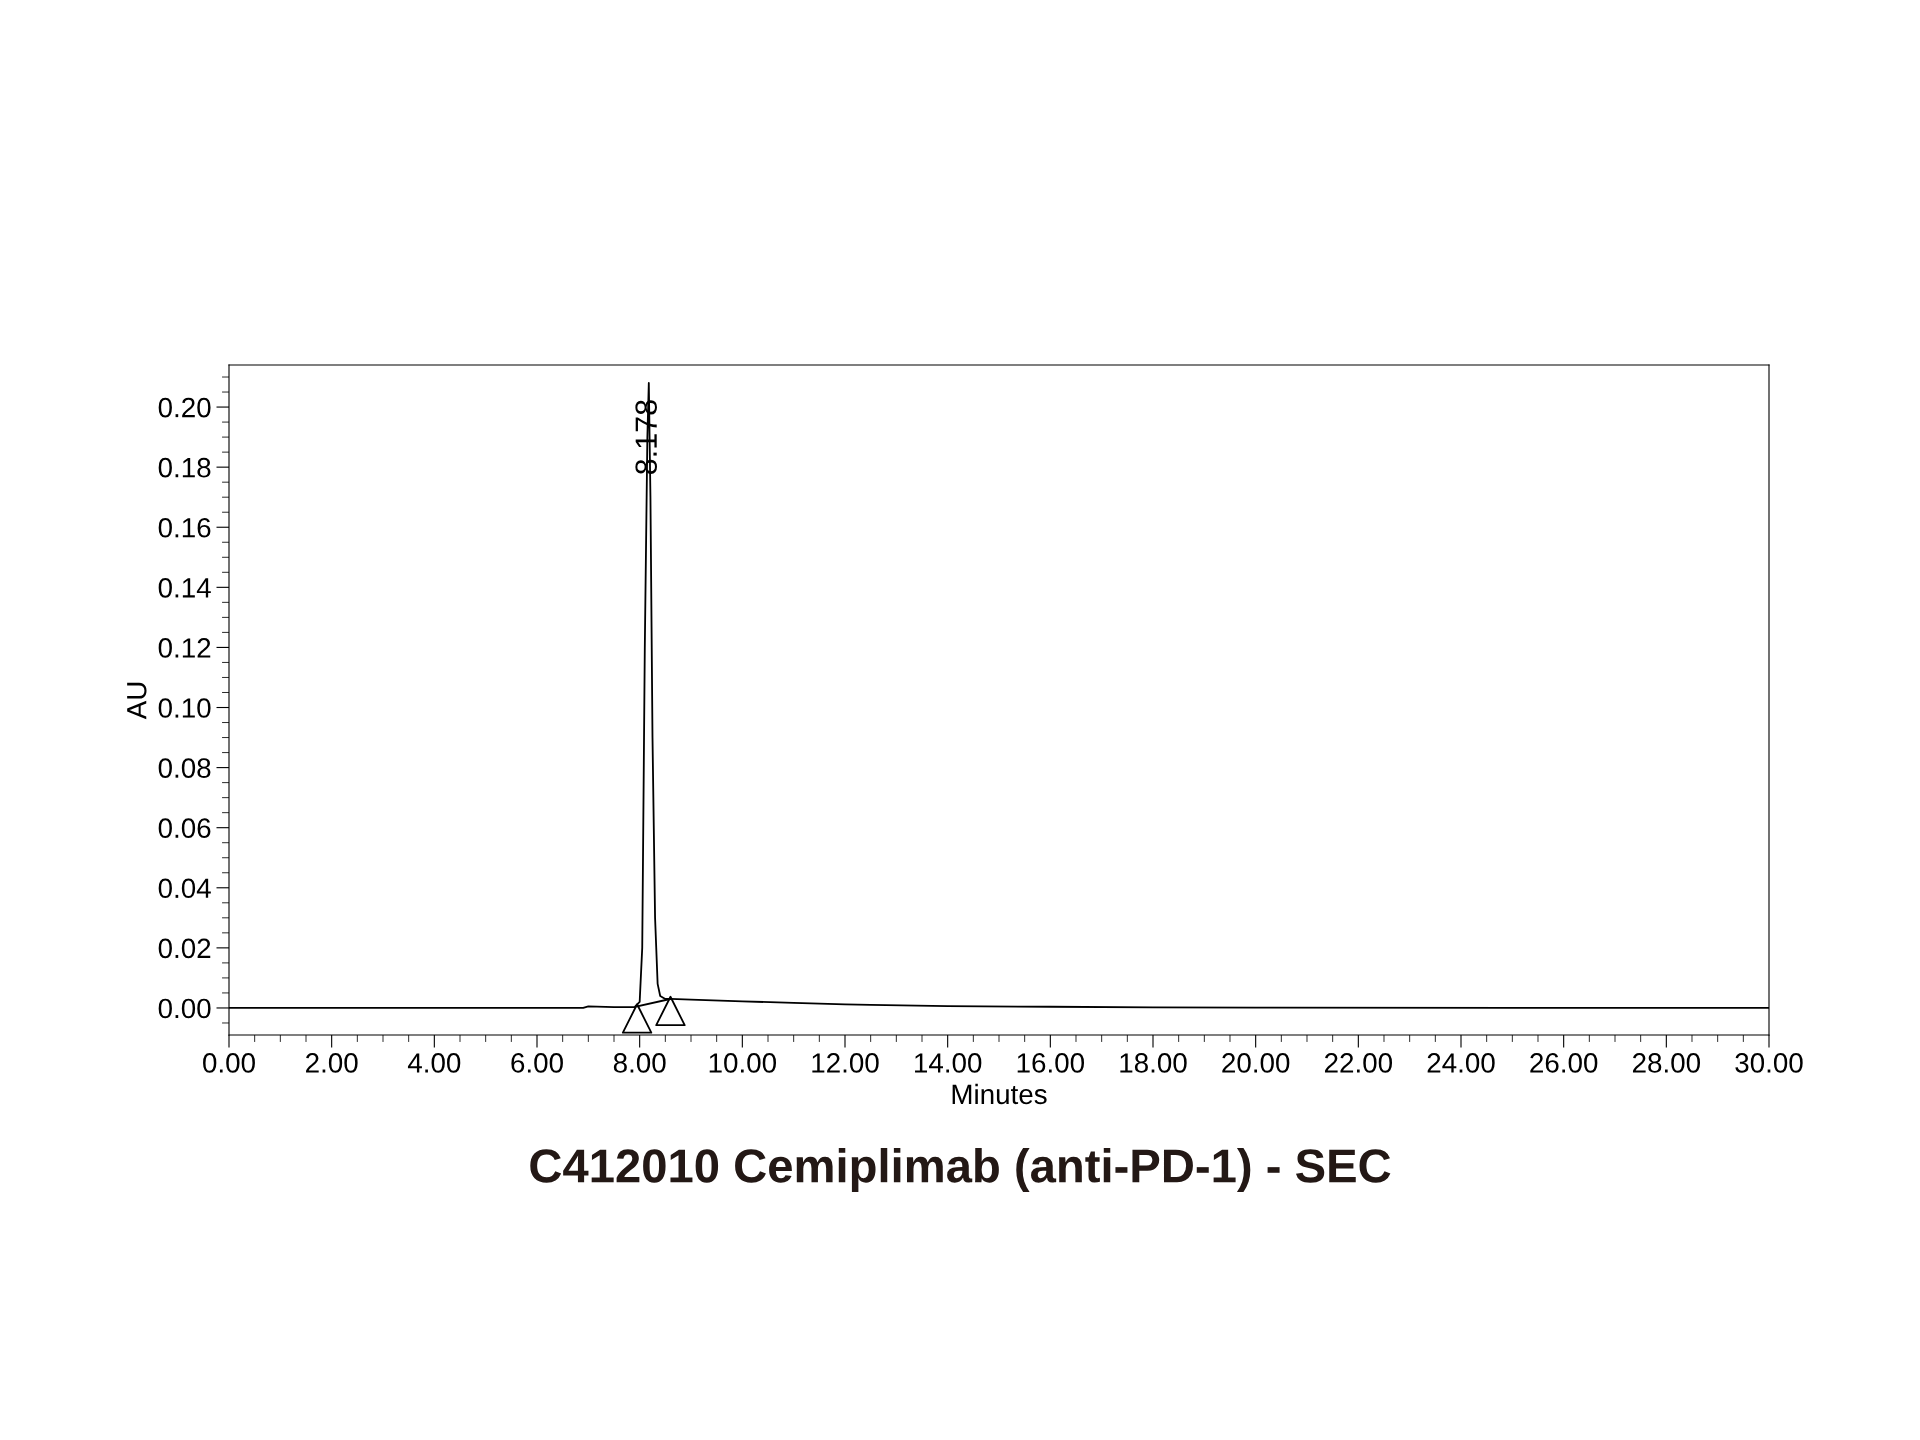 The width and height of the screenshot is (1920, 1440). What do you see at coordinates (1564, 1063) in the screenshot?
I see `x-tick-label: 26.00` at bounding box center [1564, 1063].